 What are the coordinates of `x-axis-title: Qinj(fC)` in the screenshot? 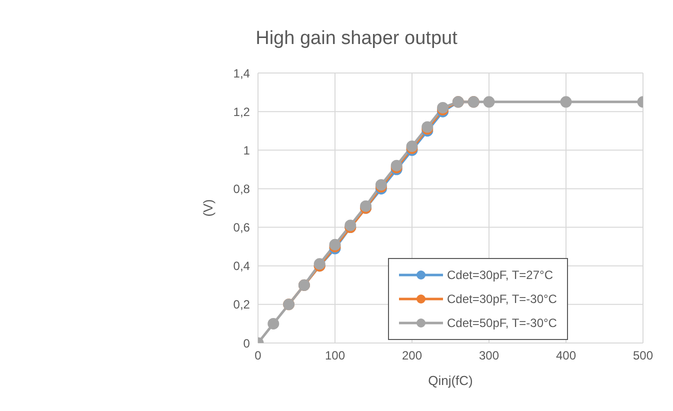 It's located at (450, 380).